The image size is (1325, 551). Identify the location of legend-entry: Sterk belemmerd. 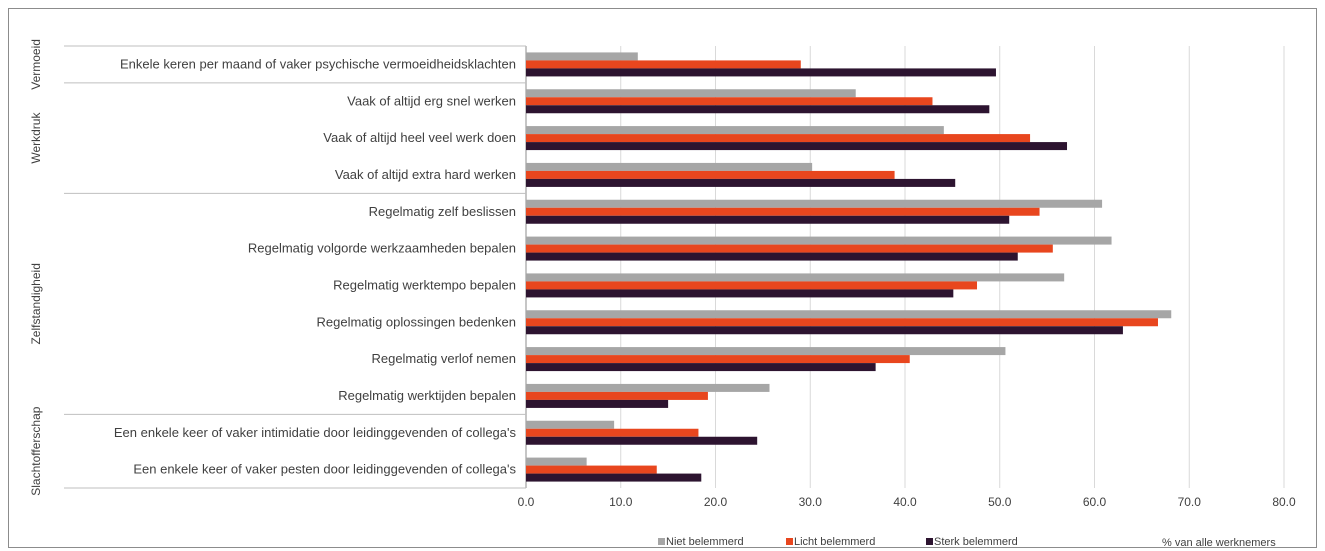
(976, 542).